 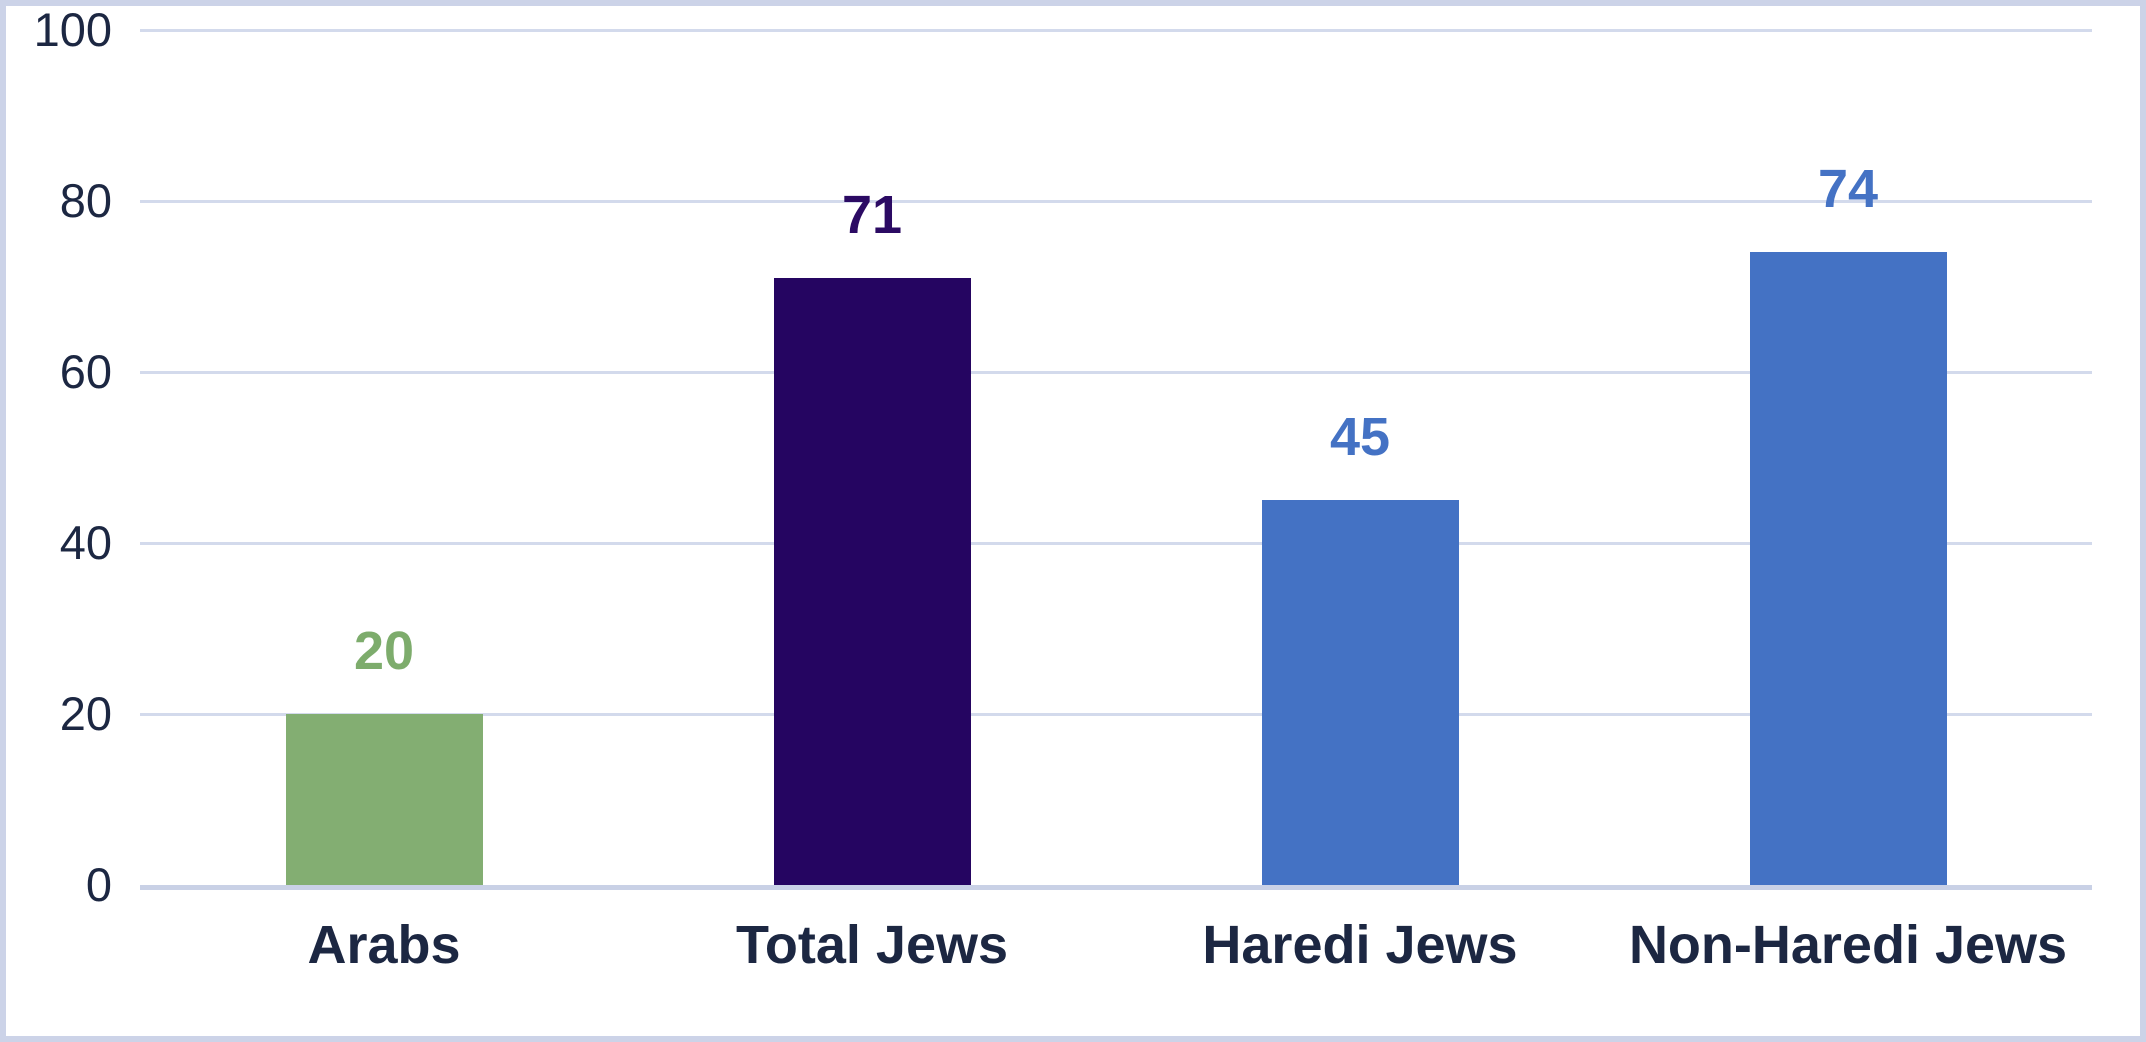 I want to click on y-tick-label-60: 60, so click(x=85, y=371).